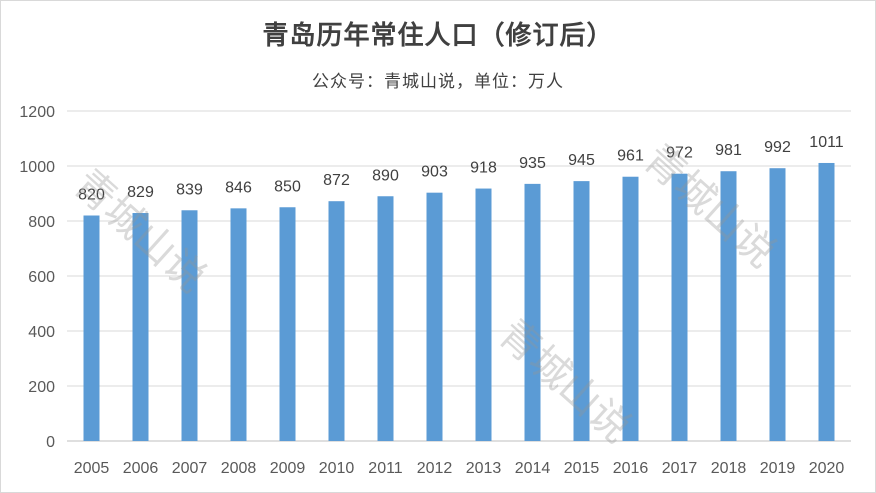 Image resolution: width=876 pixels, height=493 pixels. Describe the element at coordinates (37, 112) in the screenshot. I see `y-tick-label: 1200` at that location.